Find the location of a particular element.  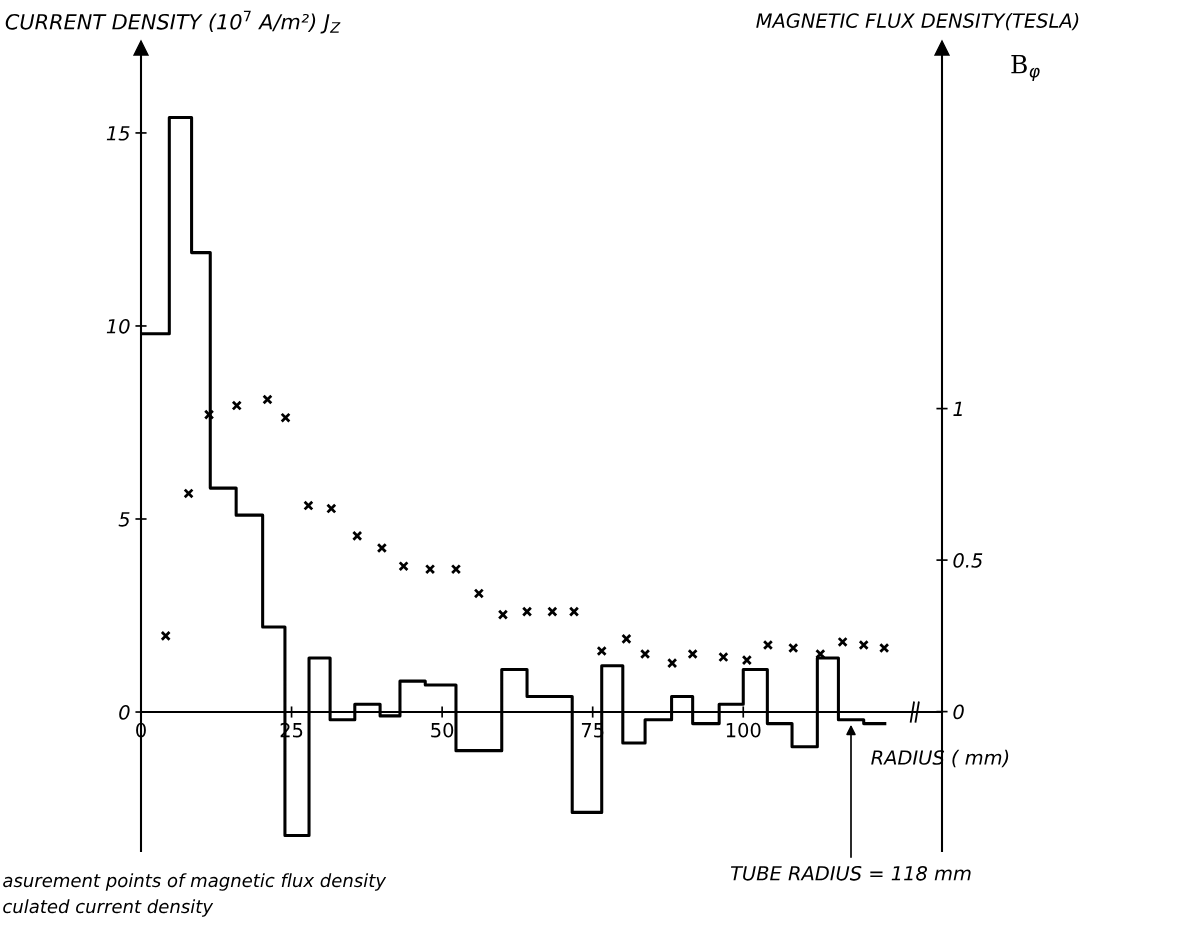

y2-tick-label: 0.5 is located at coordinates (968, 560).